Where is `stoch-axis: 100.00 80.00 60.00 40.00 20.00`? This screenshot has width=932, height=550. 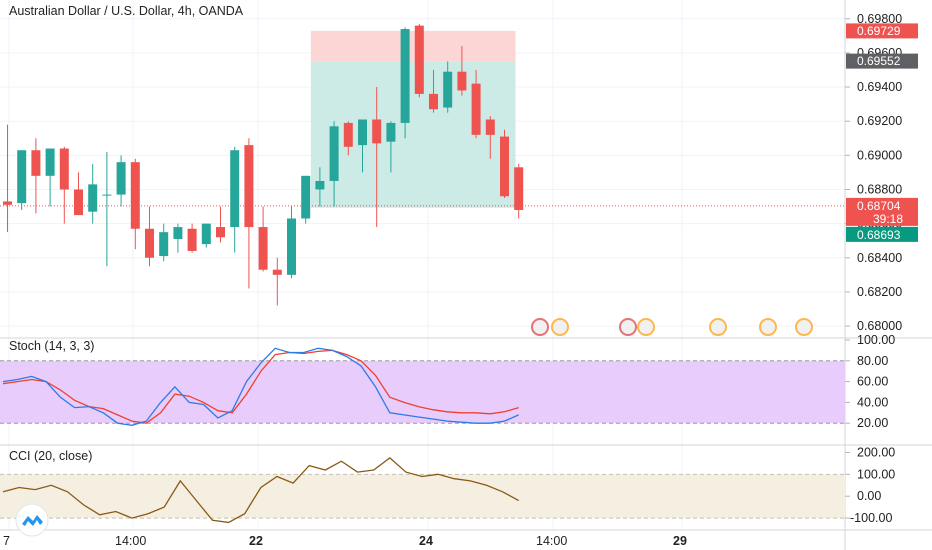
stoch-axis: 100.00 80.00 60.00 40.00 20.00 is located at coordinates (870, 381).